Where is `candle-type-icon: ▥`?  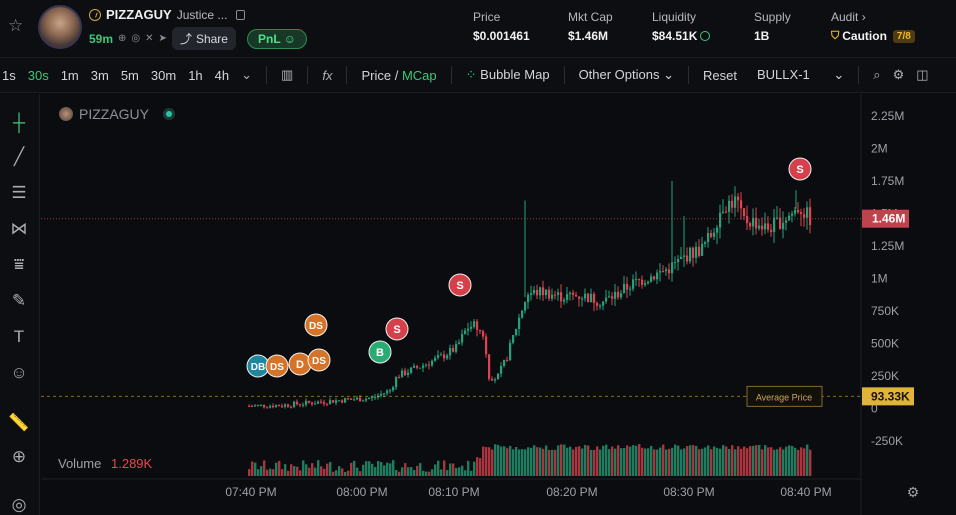 candle-type-icon: ▥ is located at coordinates (287, 74).